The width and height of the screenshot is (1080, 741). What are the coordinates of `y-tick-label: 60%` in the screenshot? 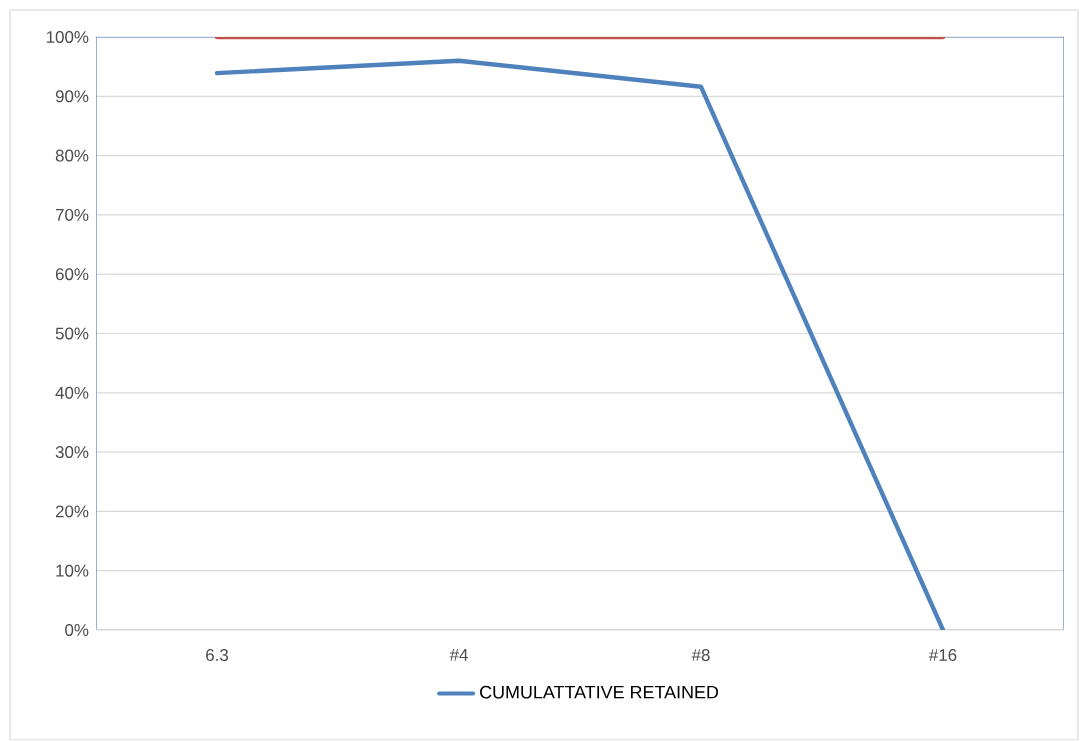 It's located at (72, 274).